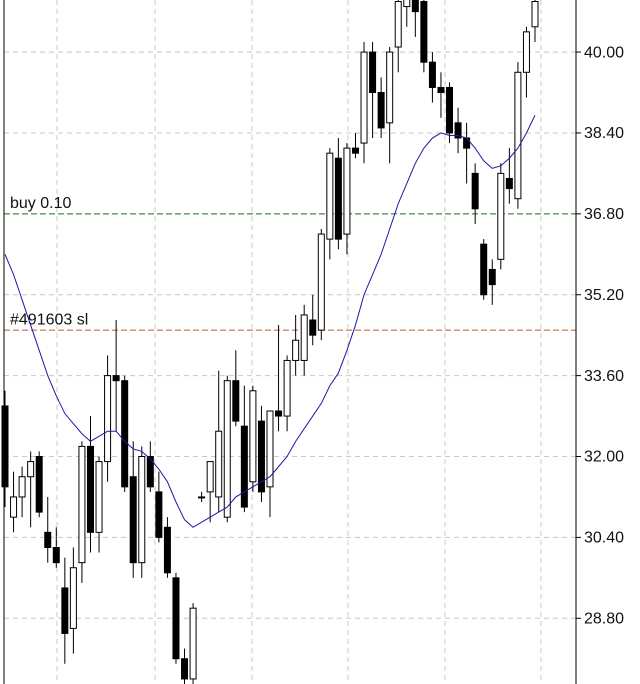  Describe the element at coordinates (604, 52) in the screenshot. I see `y-tick-label: 40.00` at that location.